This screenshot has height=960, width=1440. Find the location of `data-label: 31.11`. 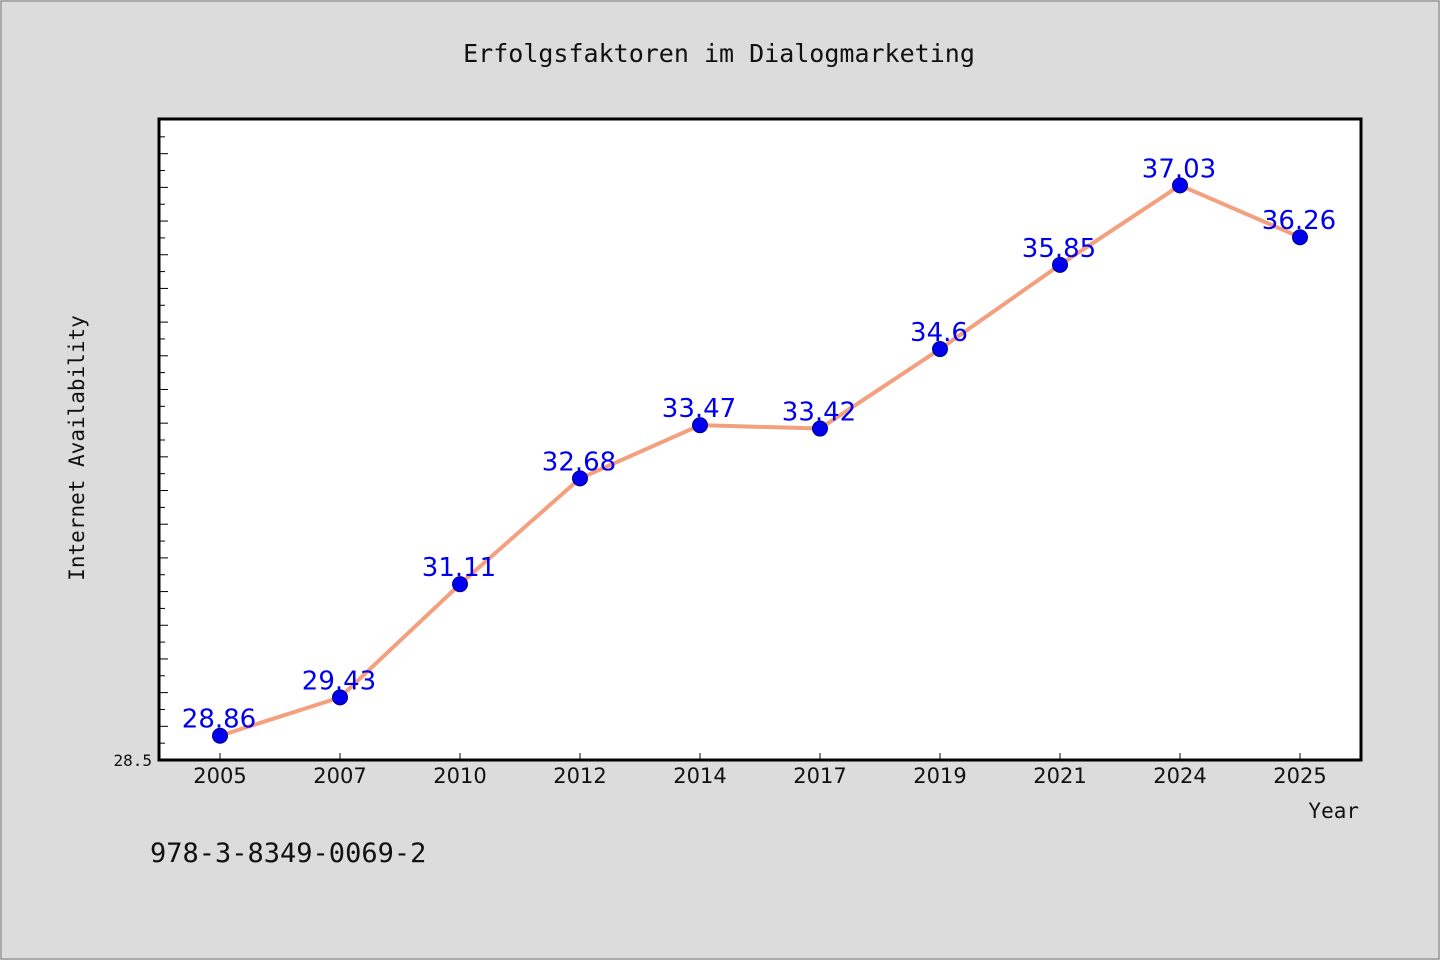

data-label: 31.11 is located at coordinates (459, 568).